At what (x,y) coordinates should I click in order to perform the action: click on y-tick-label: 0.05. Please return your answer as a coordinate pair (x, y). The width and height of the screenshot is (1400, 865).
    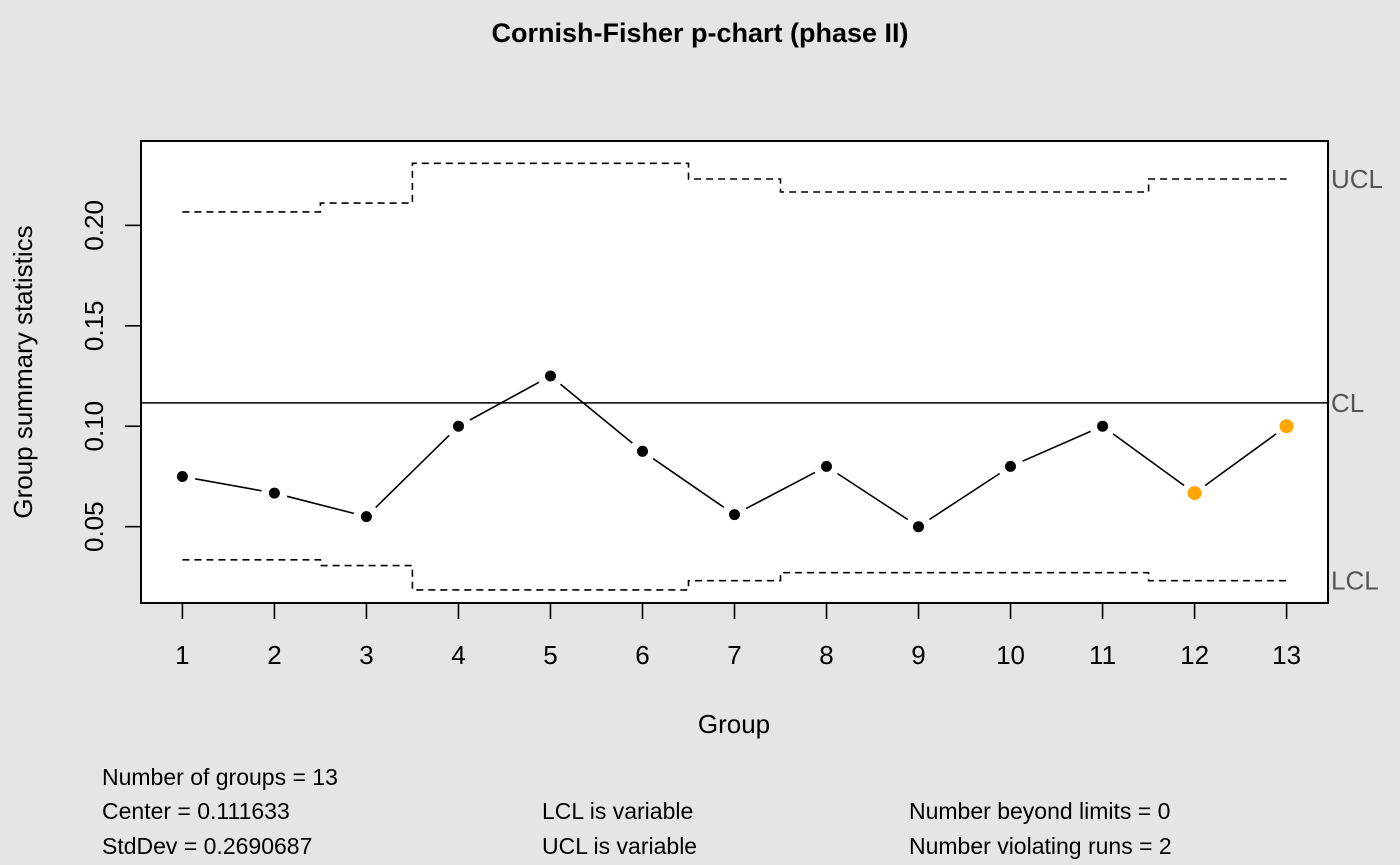
    Looking at the image, I should click on (94, 526).